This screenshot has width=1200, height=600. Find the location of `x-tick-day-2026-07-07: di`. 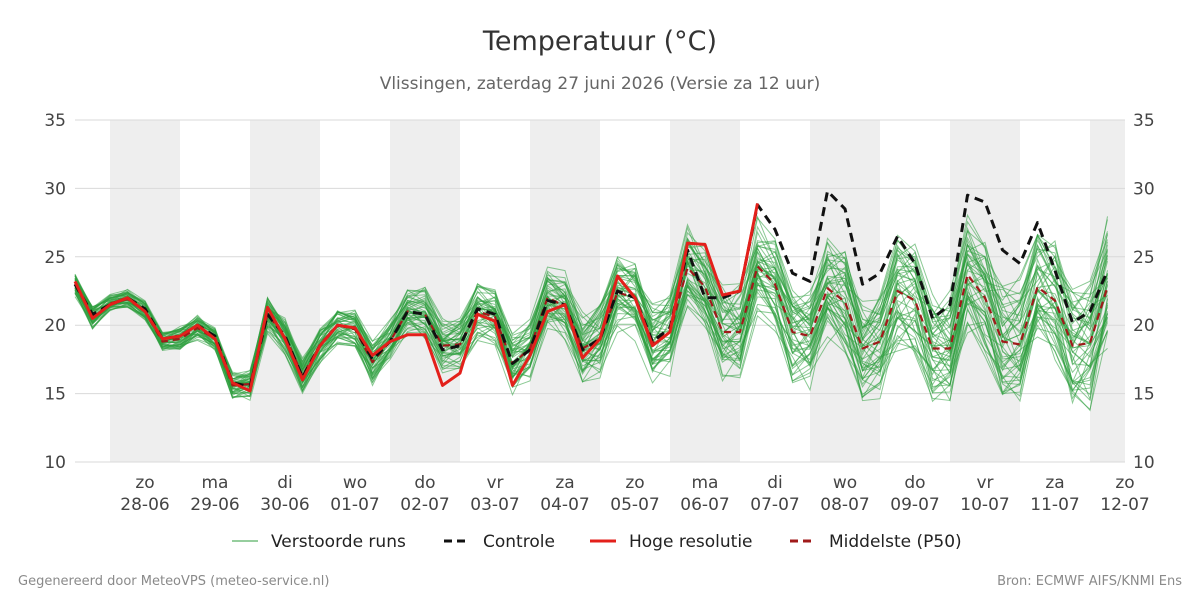

x-tick-day-2026-07-07: di is located at coordinates (775, 483).